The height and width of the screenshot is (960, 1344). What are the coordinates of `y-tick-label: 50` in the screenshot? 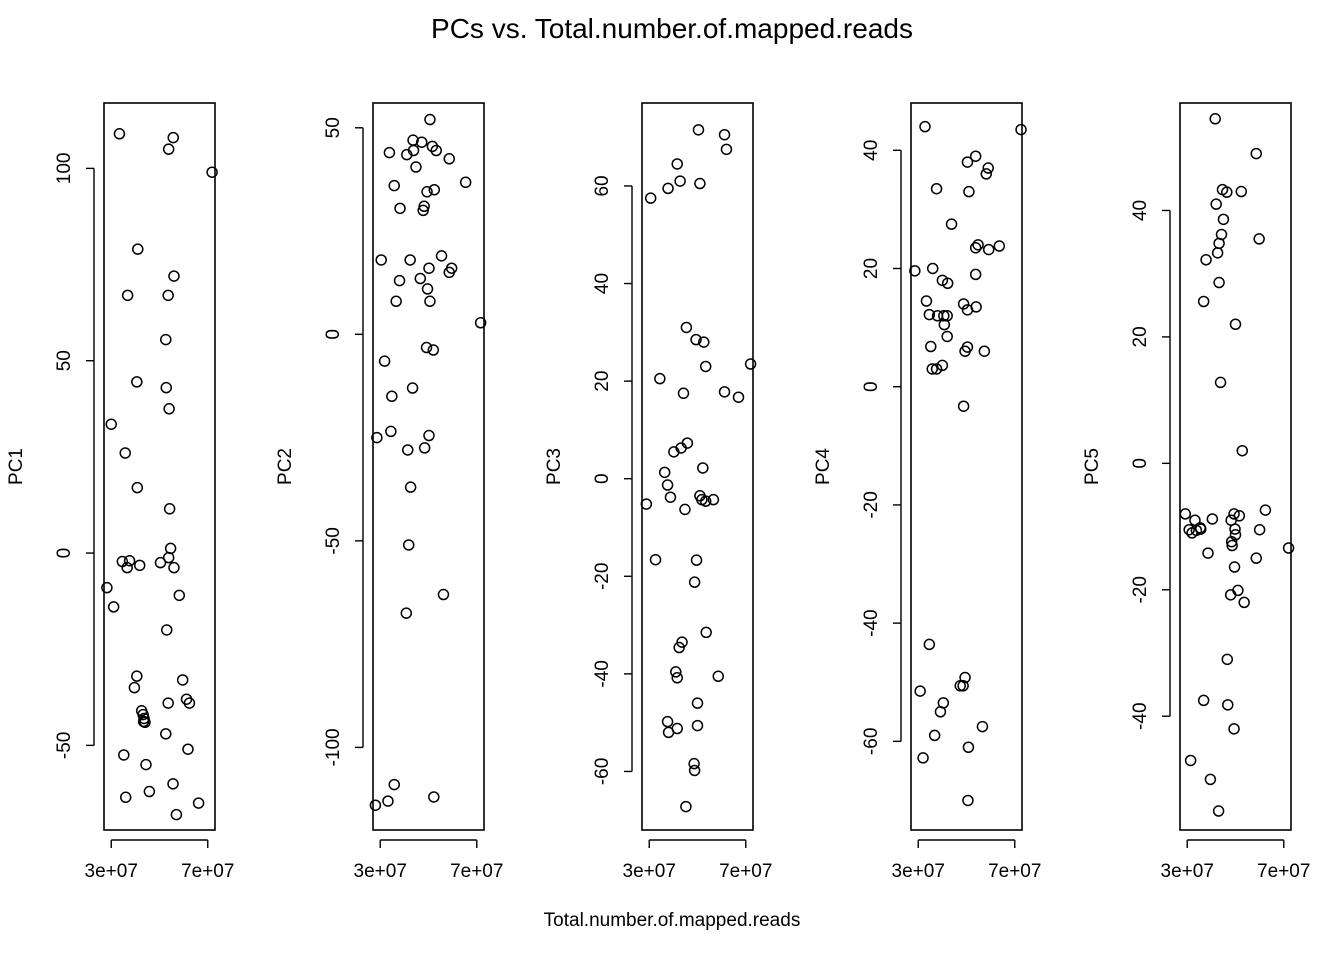 It's located at (64, 360).